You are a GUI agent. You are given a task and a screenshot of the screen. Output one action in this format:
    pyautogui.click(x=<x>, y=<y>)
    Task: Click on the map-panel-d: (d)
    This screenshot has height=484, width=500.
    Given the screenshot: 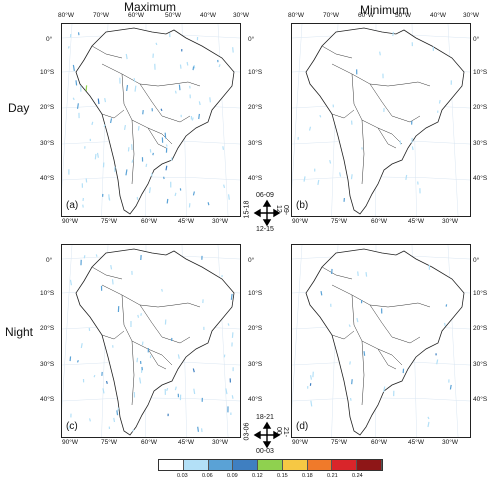 What is the action you would take?
    pyautogui.click(x=381, y=341)
    